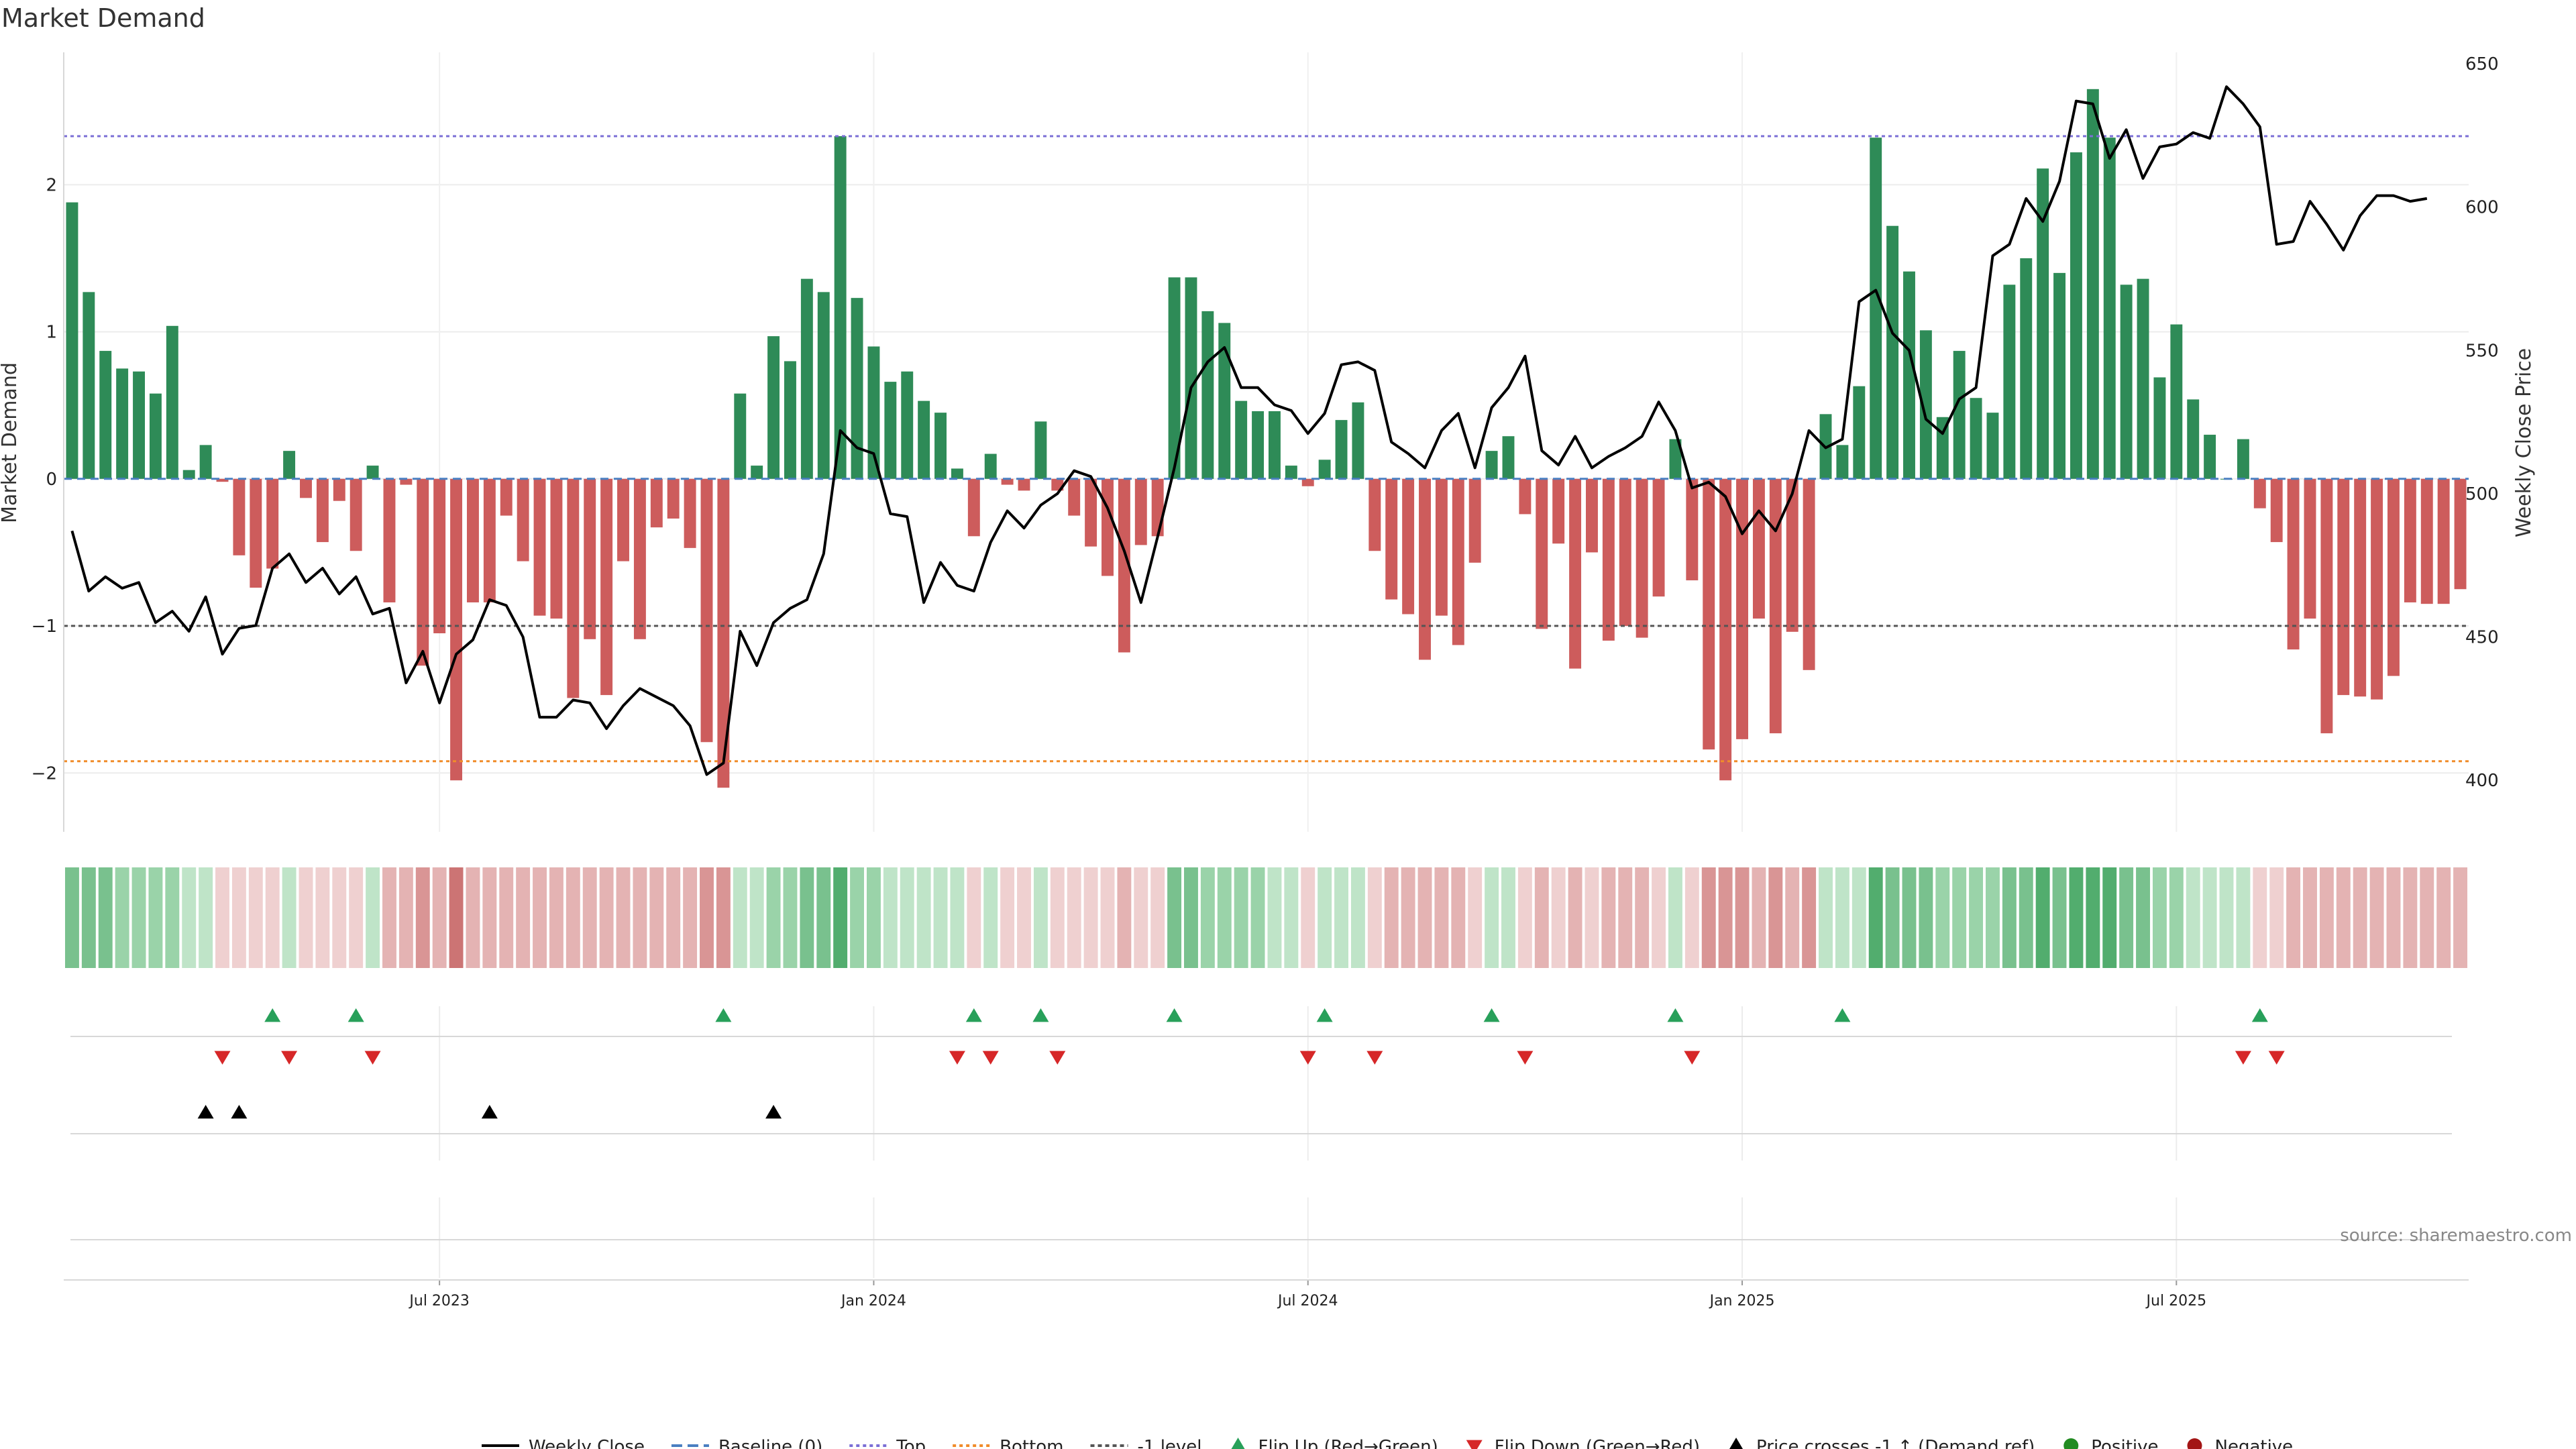 Image resolution: width=2576 pixels, height=1449 pixels. What do you see at coordinates (2124, 1443) in the screenshot?
I see `legend-label: Positive` at bounding box center [2124, 1443].